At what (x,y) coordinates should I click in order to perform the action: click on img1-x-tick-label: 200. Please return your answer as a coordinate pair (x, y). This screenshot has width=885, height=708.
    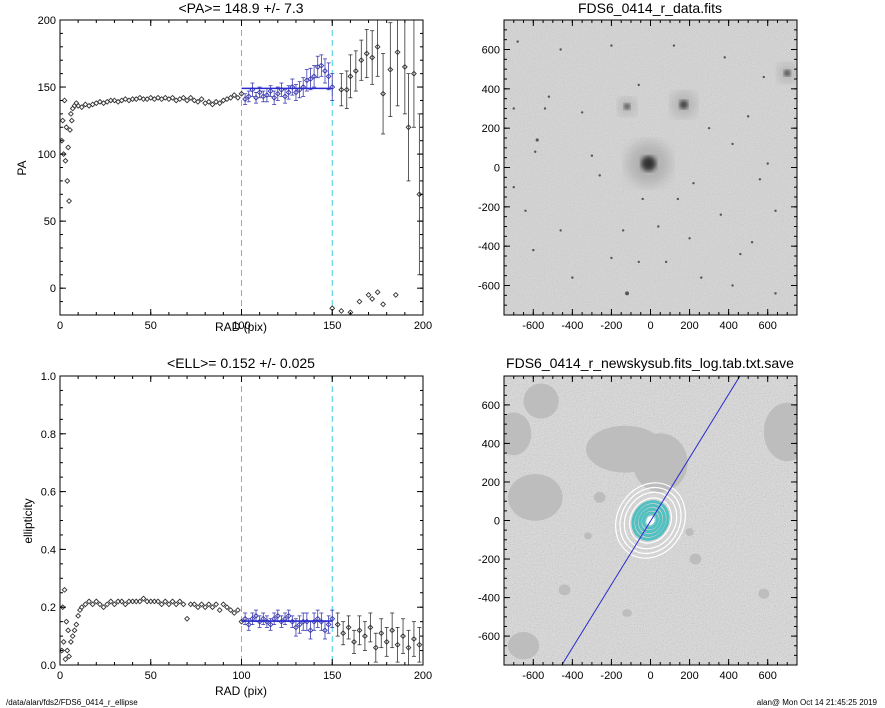
    Looking at the image, I should click on (689, 326).